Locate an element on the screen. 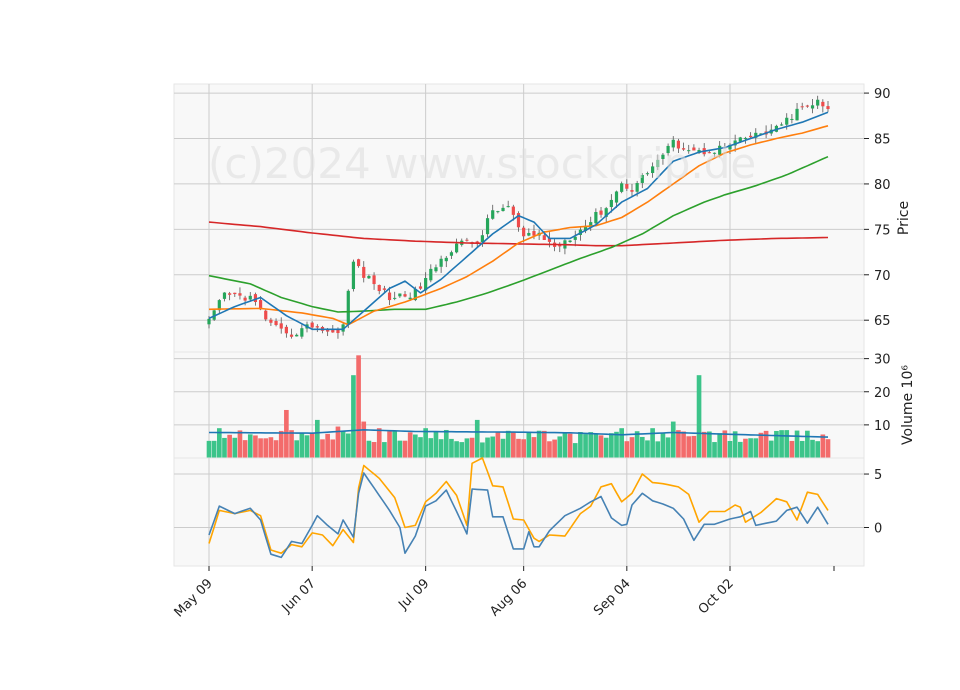 This screenshot has height=690, width=960. volume-panel: 10 20 30 Volume 10⁶ is located at coordinates (544, 405).